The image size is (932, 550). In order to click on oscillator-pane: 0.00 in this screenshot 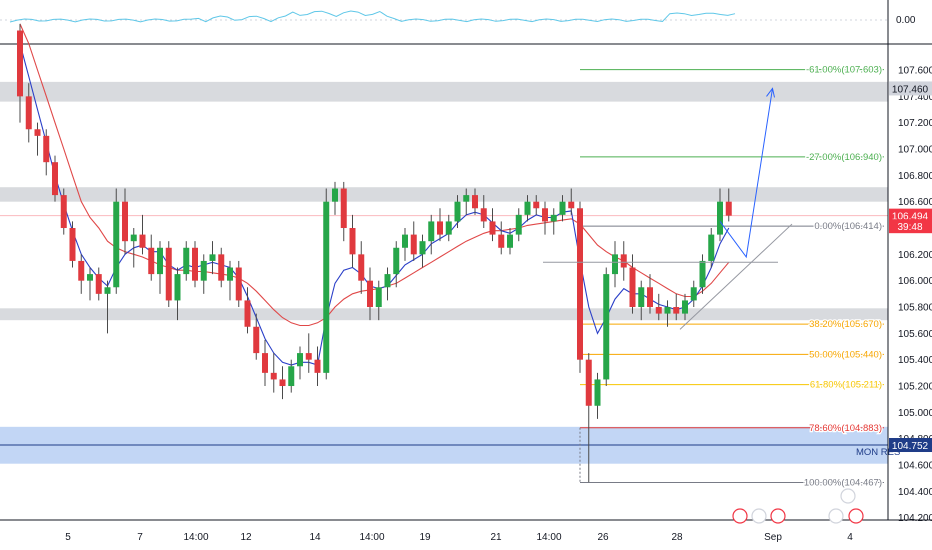, I will do `click(458, 18)`.